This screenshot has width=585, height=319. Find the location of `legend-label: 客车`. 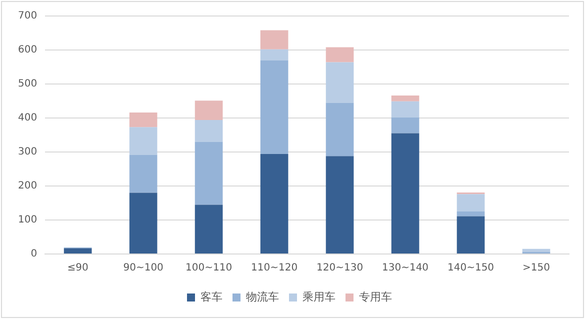

legend-label: 客车 is located at coordinates (211, 297).